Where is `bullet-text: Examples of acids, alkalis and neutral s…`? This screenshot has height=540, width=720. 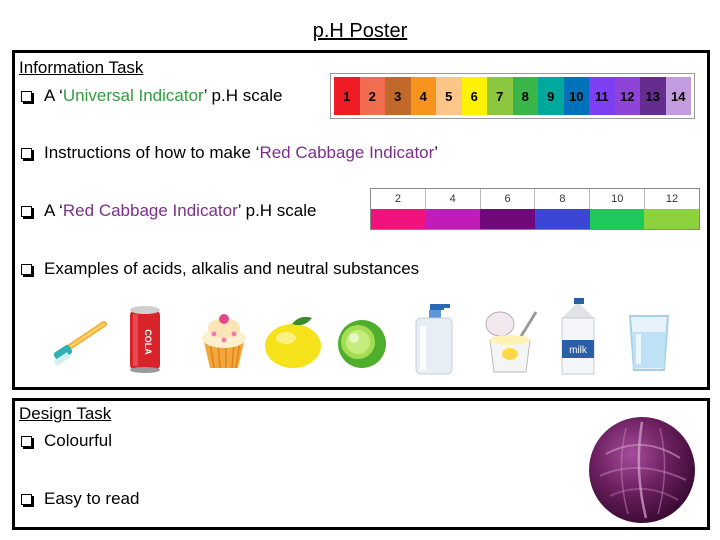 bullet-text: Examples of acids, alkalis and neutral s… is located at coordinates (232, 268).